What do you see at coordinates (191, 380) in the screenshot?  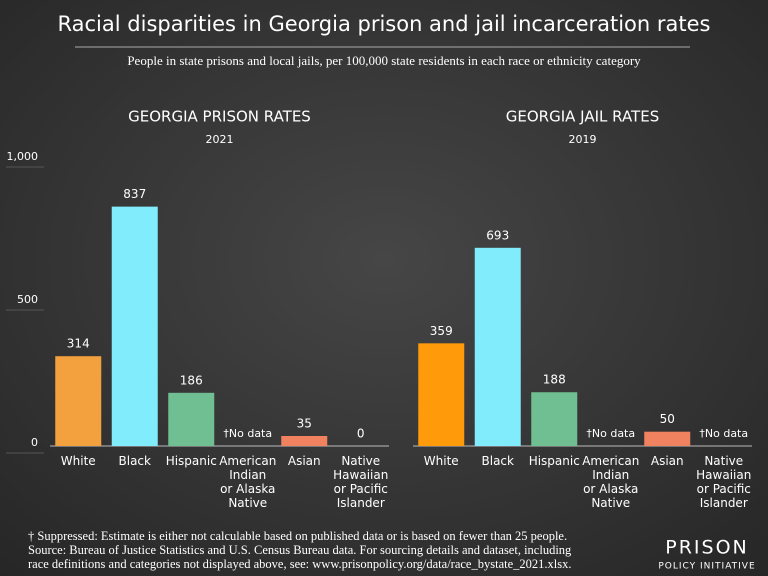 I see `value-label: 186` at bounding box center [191, 380].